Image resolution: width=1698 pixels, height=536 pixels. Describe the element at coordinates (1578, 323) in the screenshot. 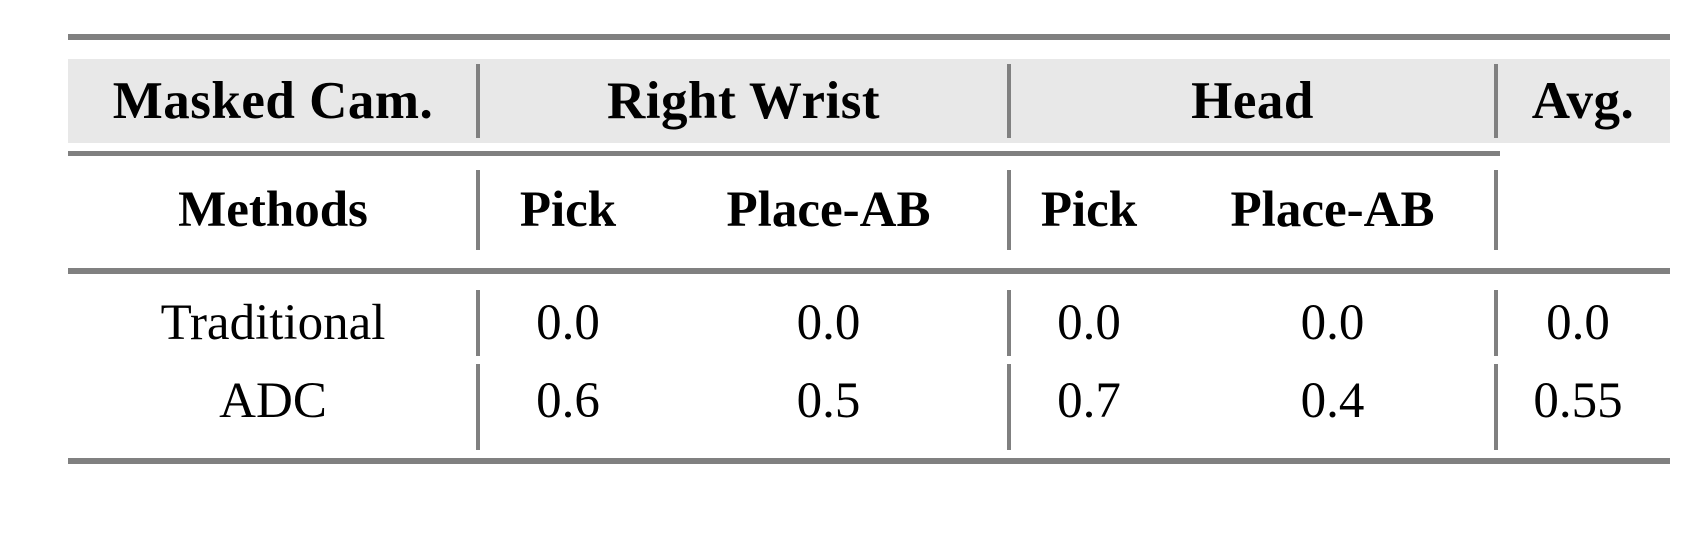

I see `cell-avg: 0.0` at that location.